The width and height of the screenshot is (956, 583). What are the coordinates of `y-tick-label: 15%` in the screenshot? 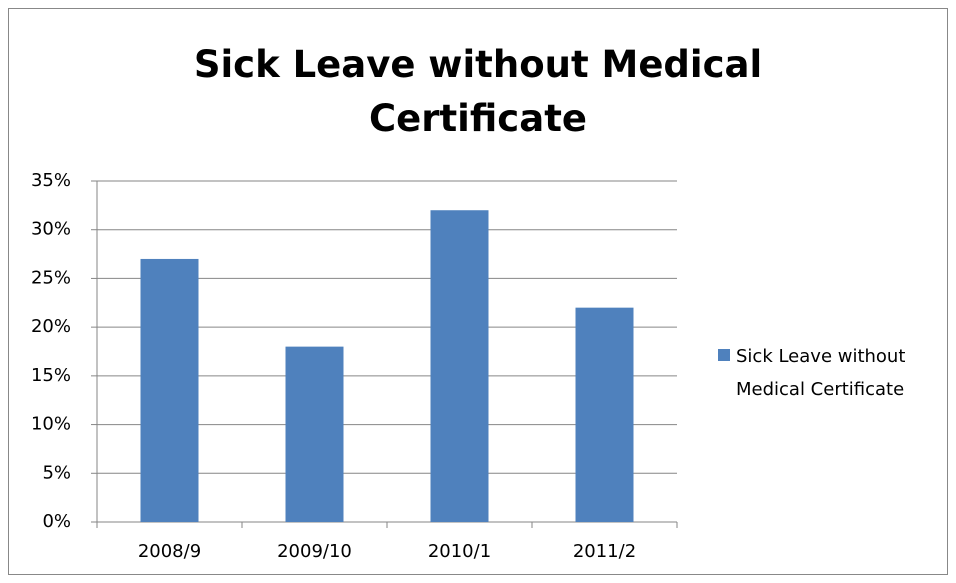 It's located at (51, 375).